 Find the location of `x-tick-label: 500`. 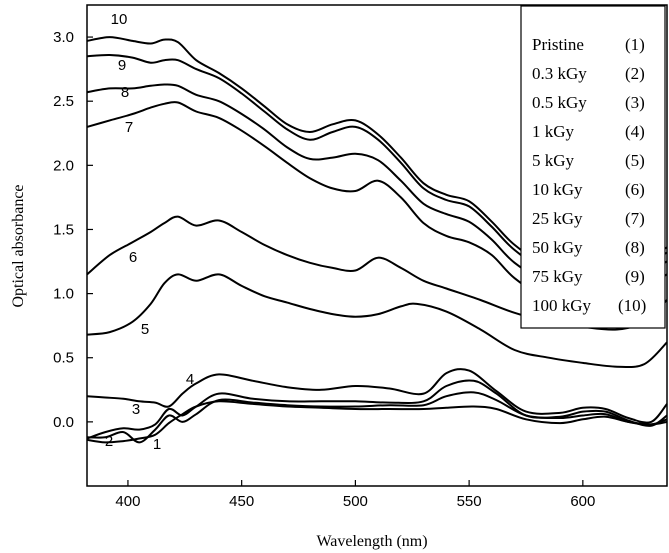

x-tick-label: 500 is located at coordinates (355, 501).